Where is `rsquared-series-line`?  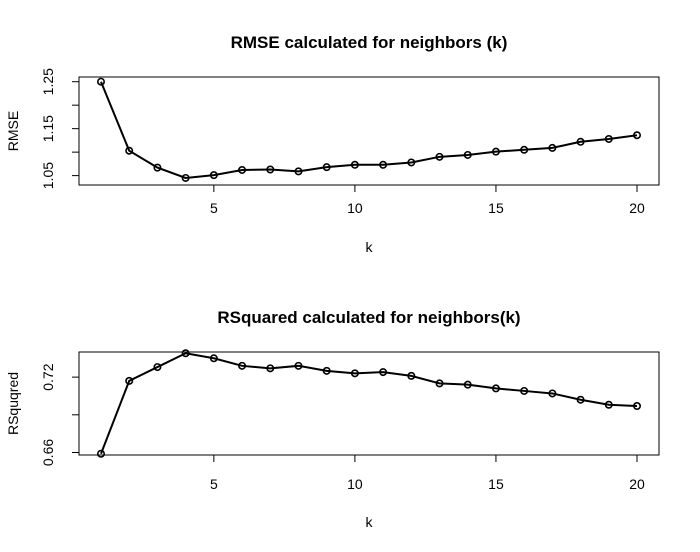 rsquared-series-line is located at coordinates (369, 403).